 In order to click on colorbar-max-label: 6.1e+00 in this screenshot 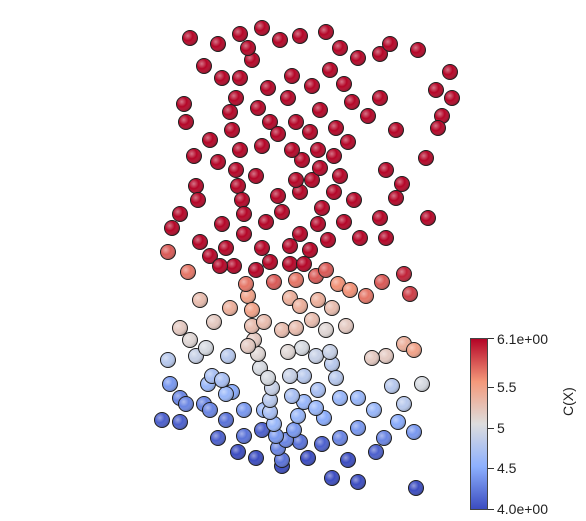, I will do `click(522, 339)`.